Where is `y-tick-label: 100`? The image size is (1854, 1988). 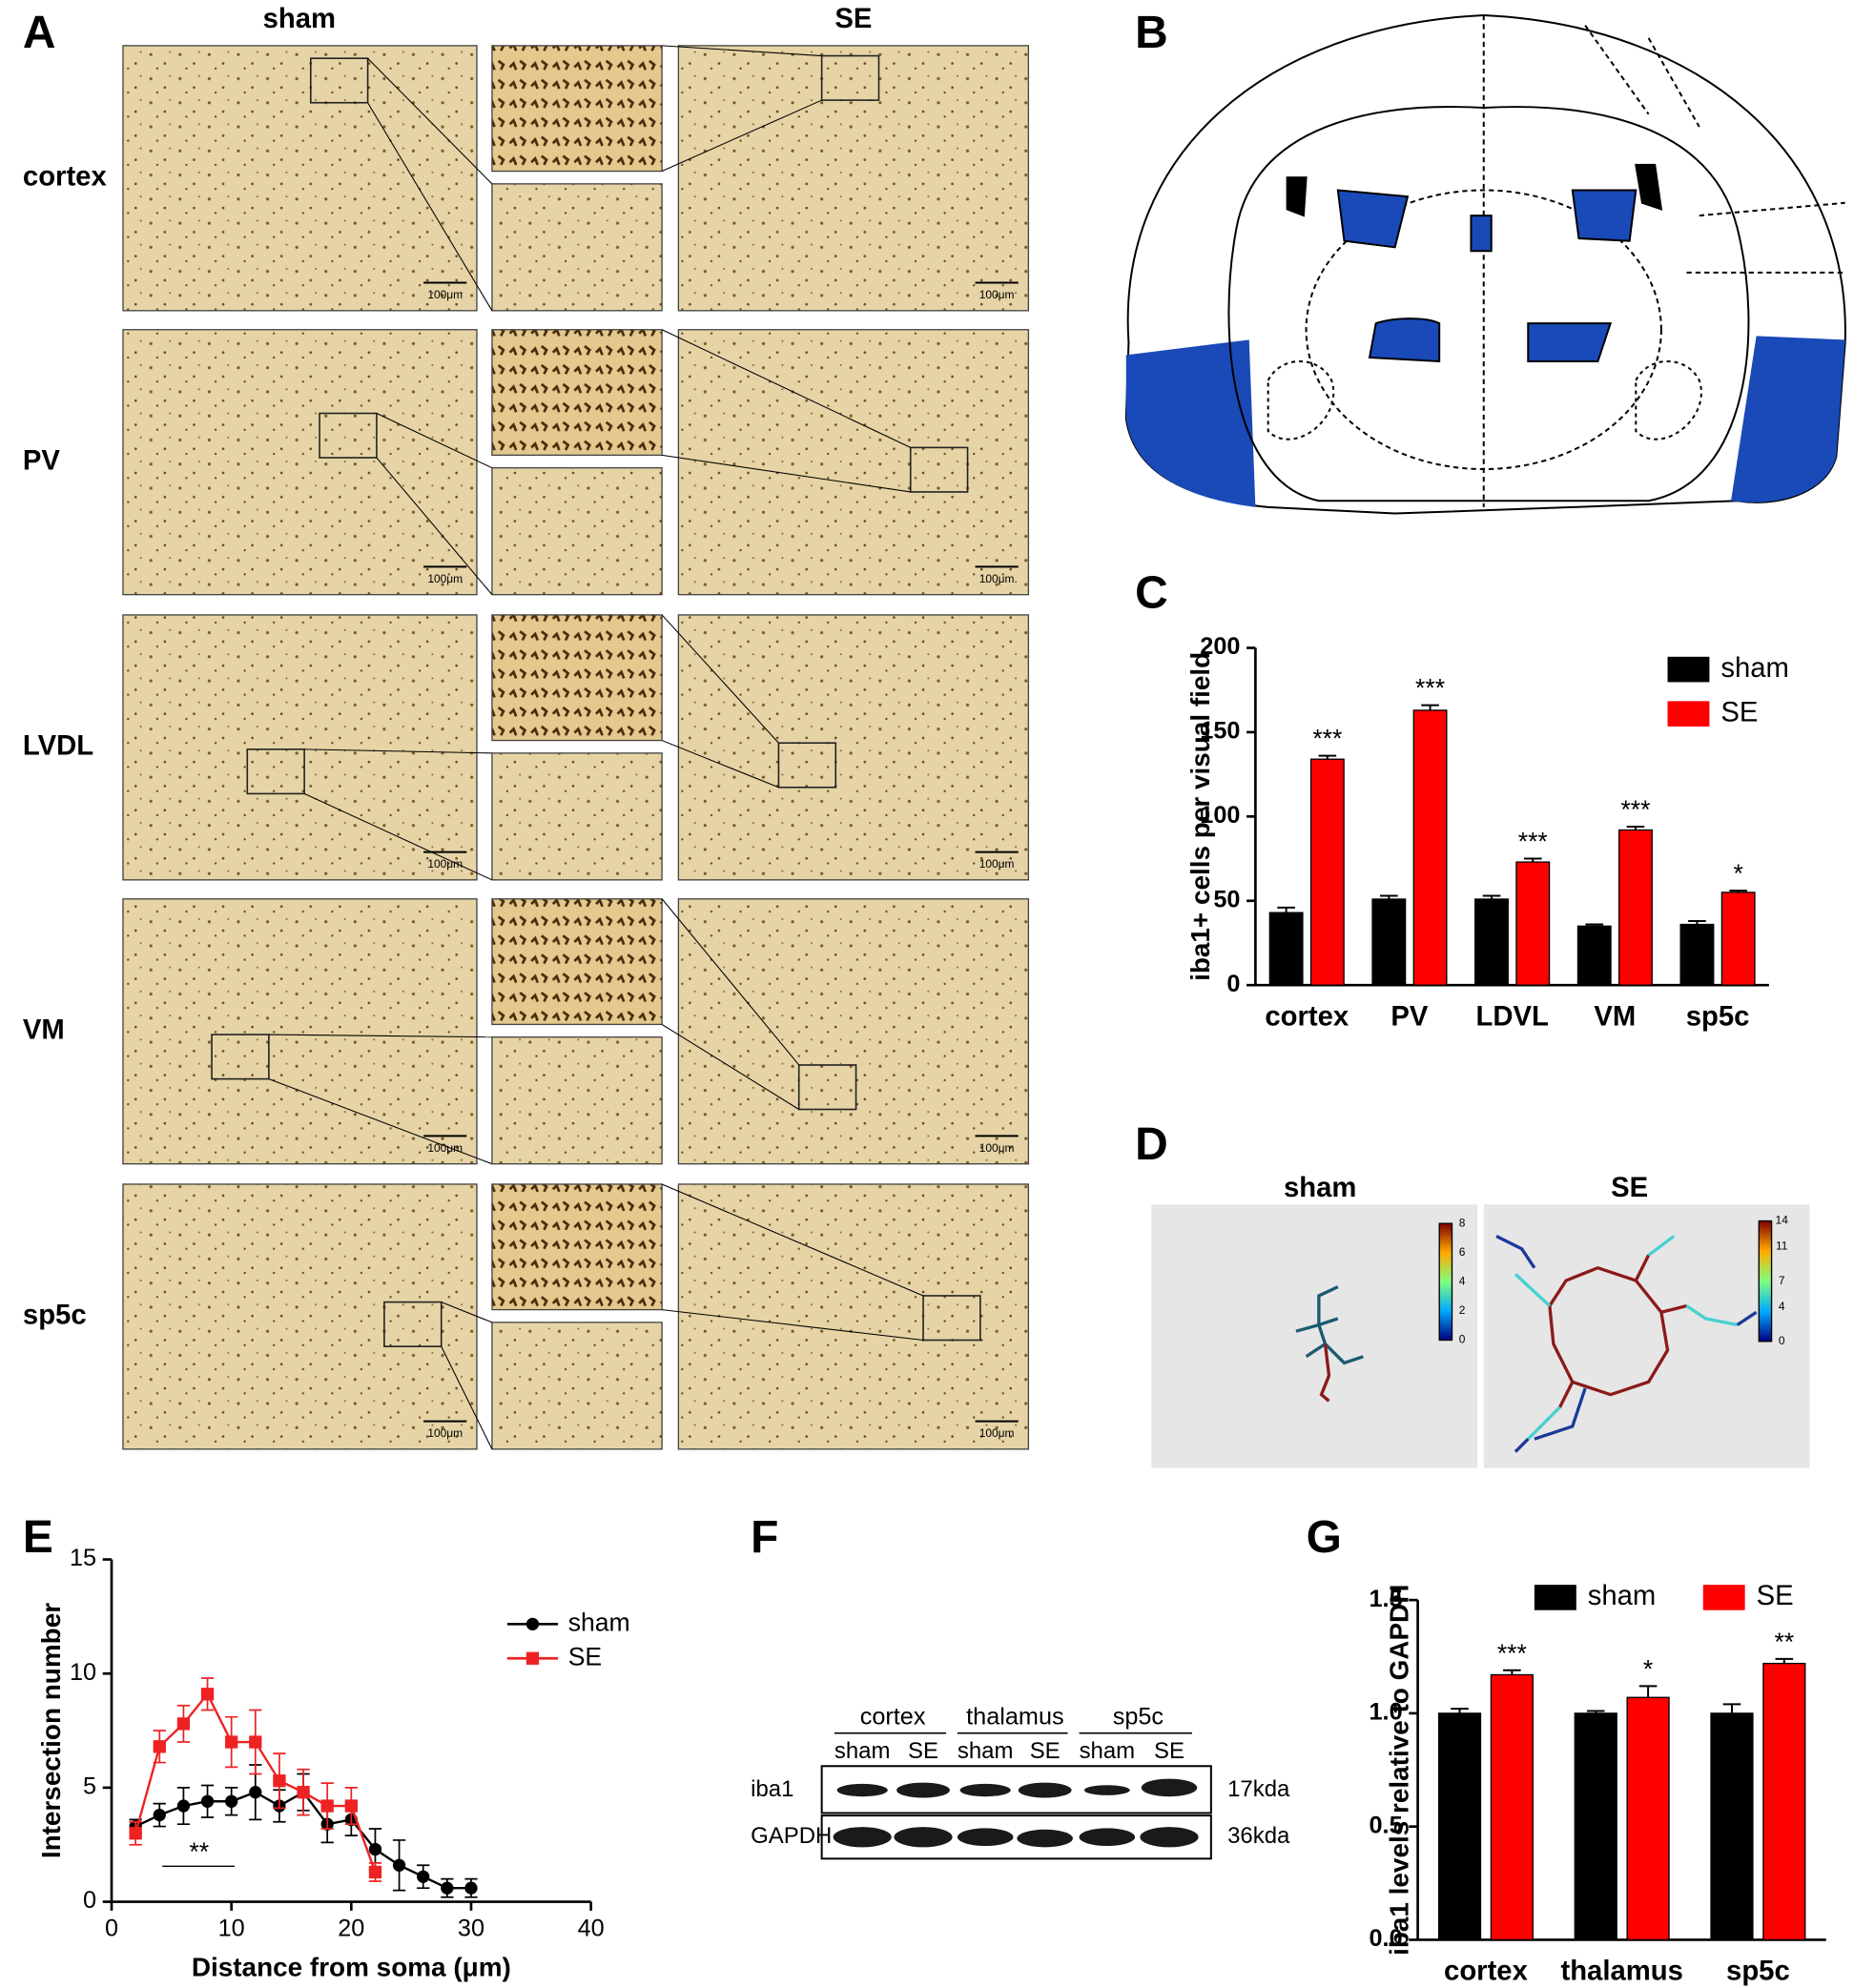
y-tick-label: 100 is located at coordinates (1220, 815).